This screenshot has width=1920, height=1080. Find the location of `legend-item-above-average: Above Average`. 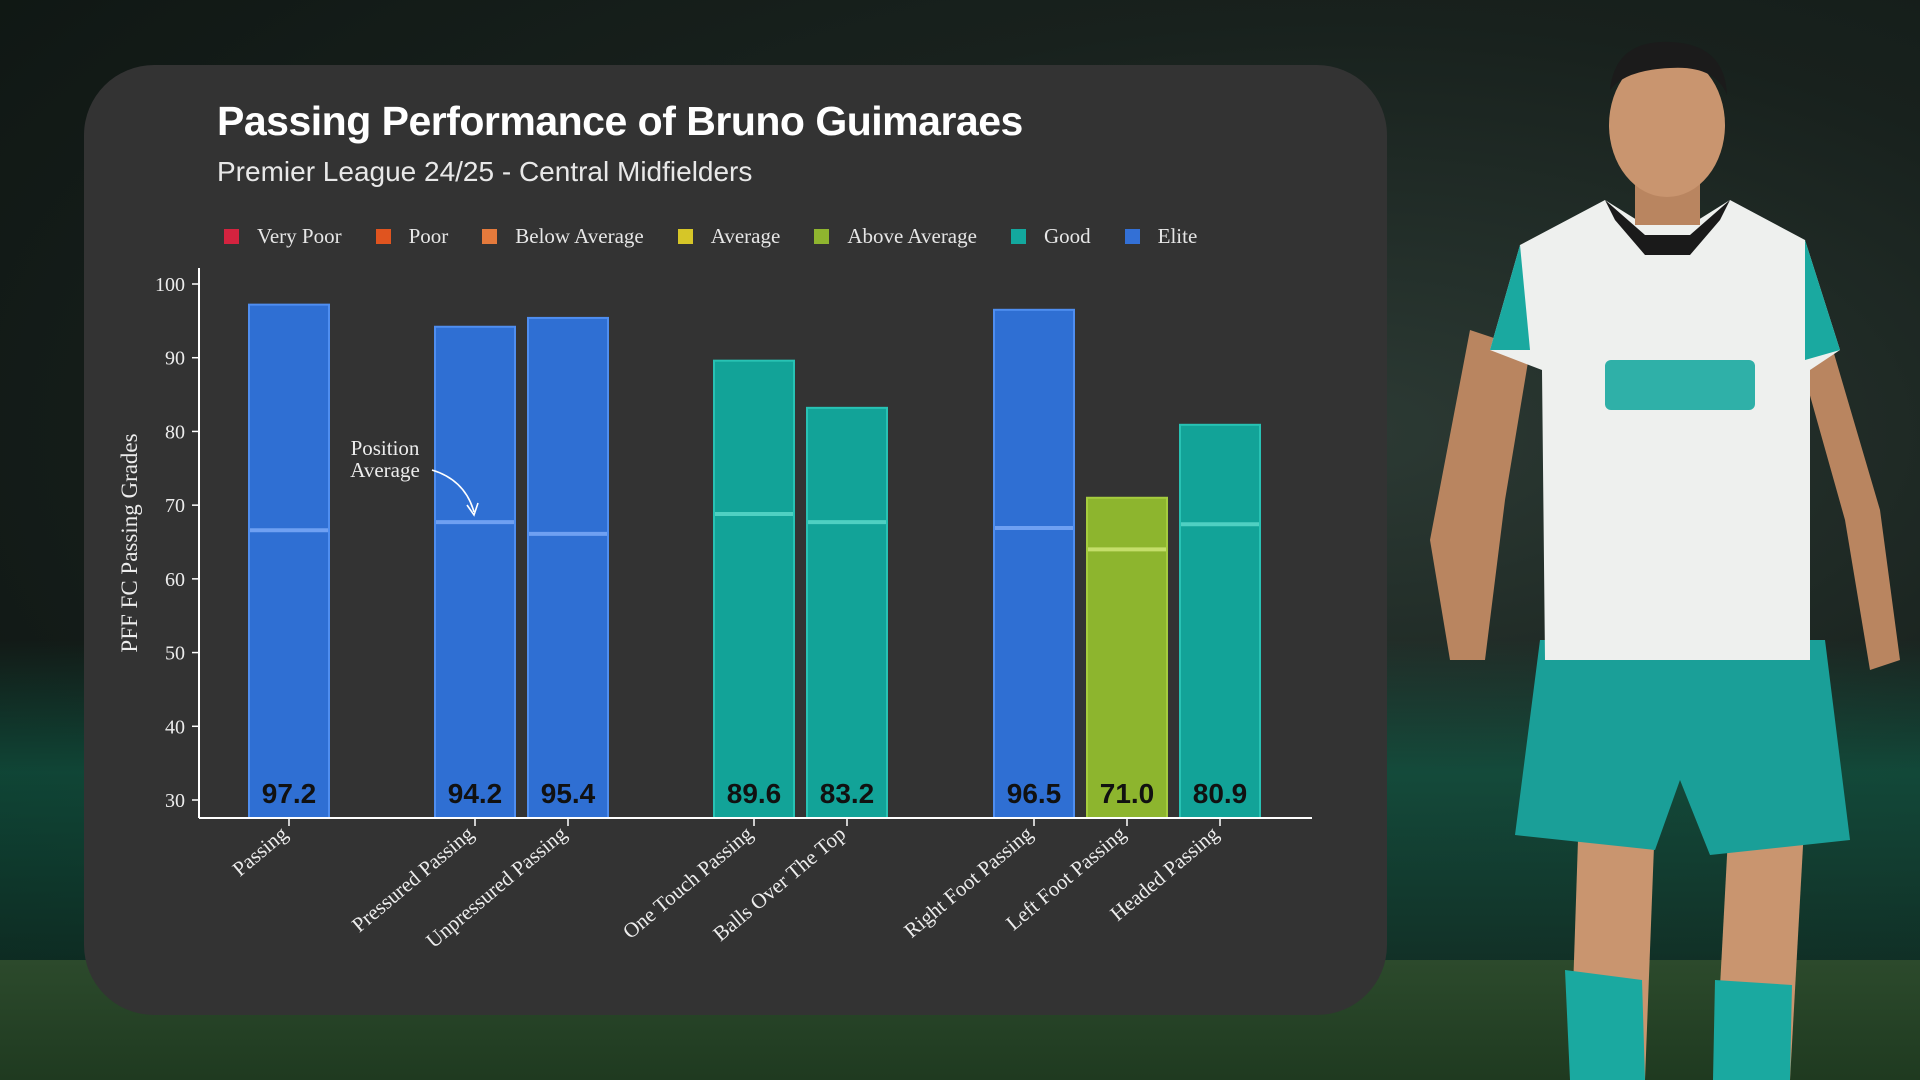

legend-item-above-average: Above Average is located at coordinates (895, 236).